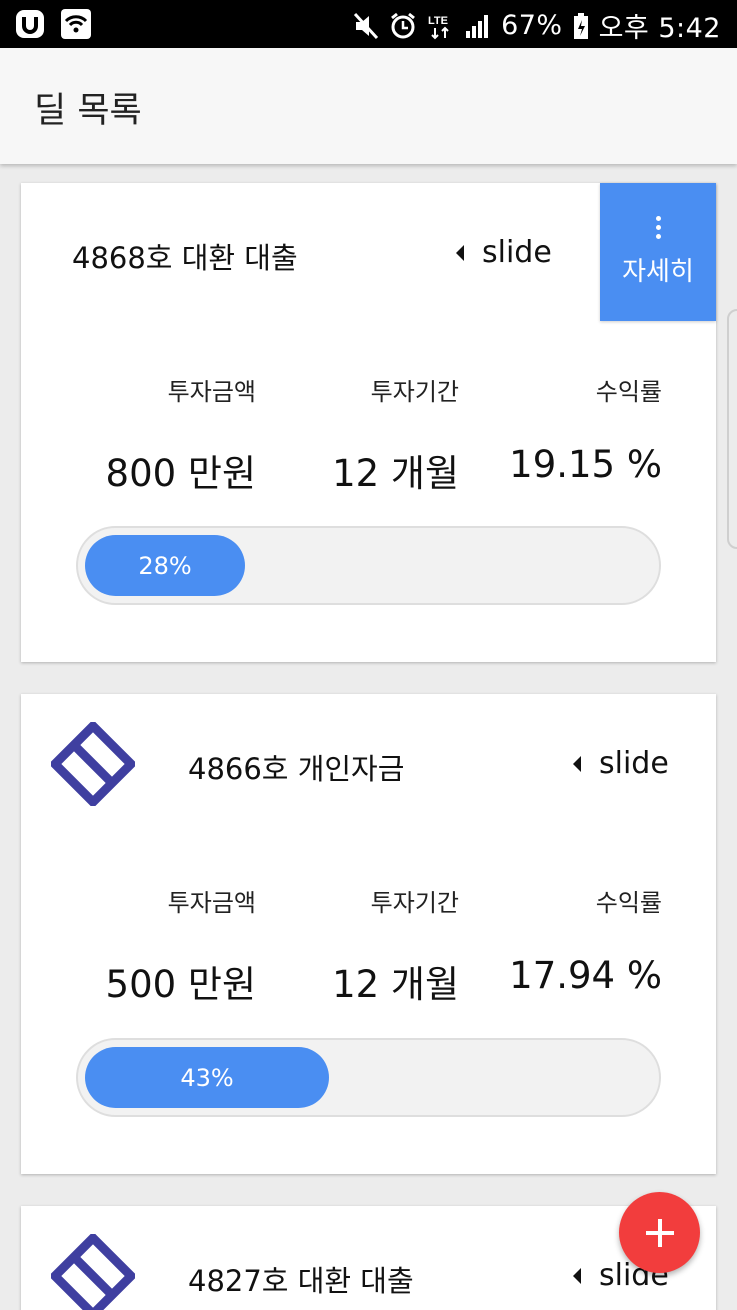 This screenshot has height=1310, width=737. I want to click on alarm-icon, so click(403, 26).